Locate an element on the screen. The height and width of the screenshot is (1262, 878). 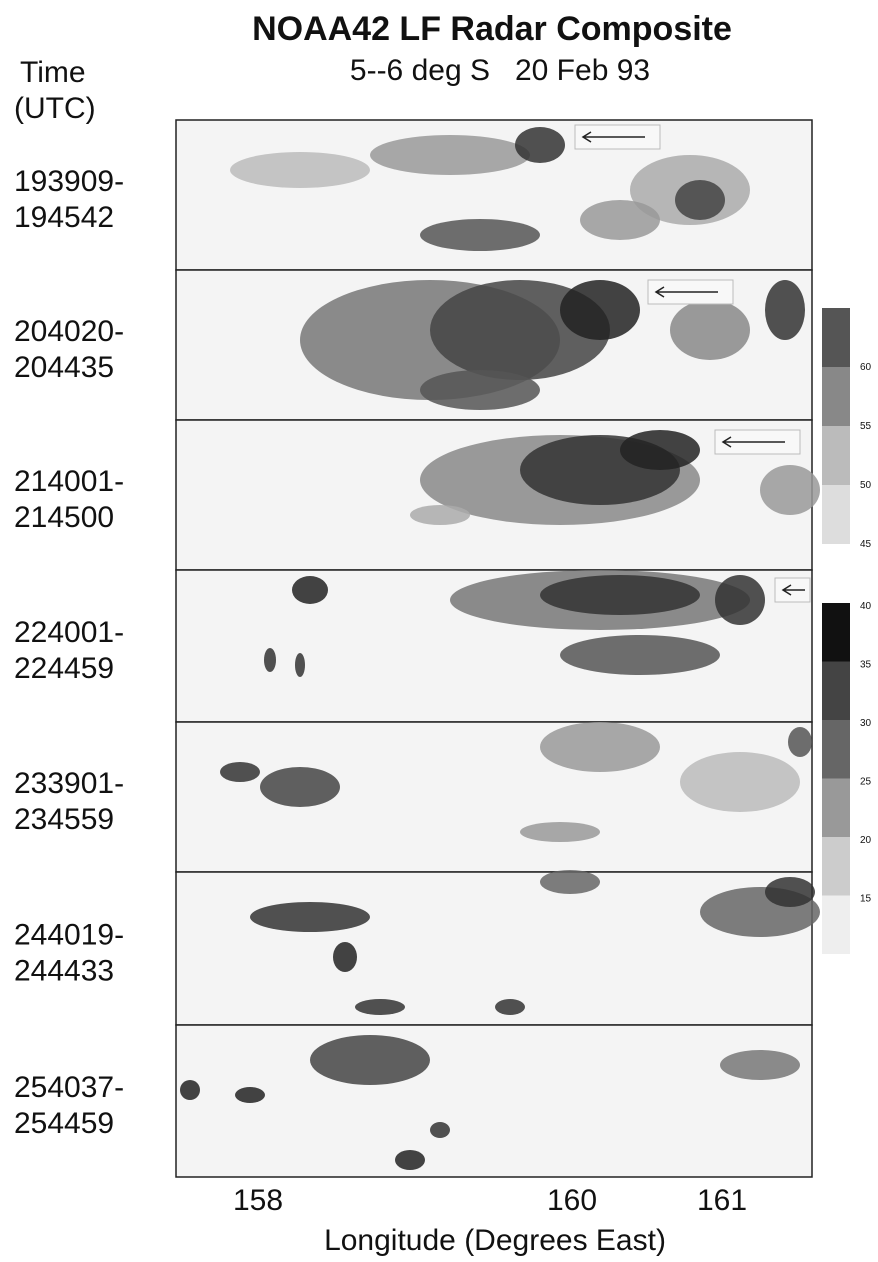
colorbar-label: 35 is located at coordinates (866, 665).